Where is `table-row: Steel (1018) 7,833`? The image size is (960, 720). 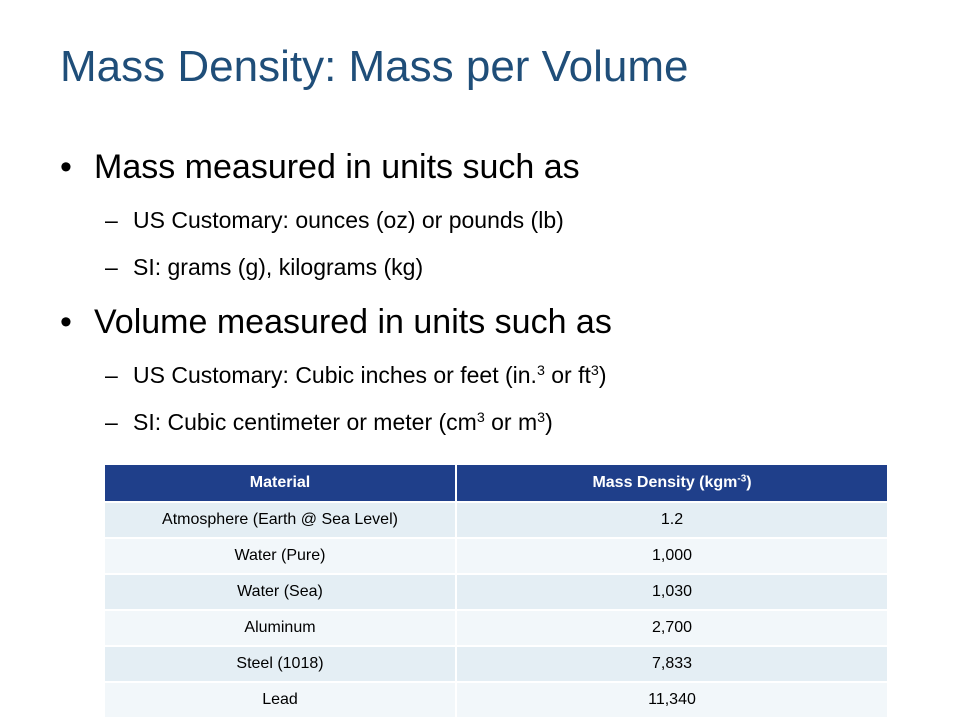
table-row: Steel (1018) 7,833 is located at coordinates (496, 663).